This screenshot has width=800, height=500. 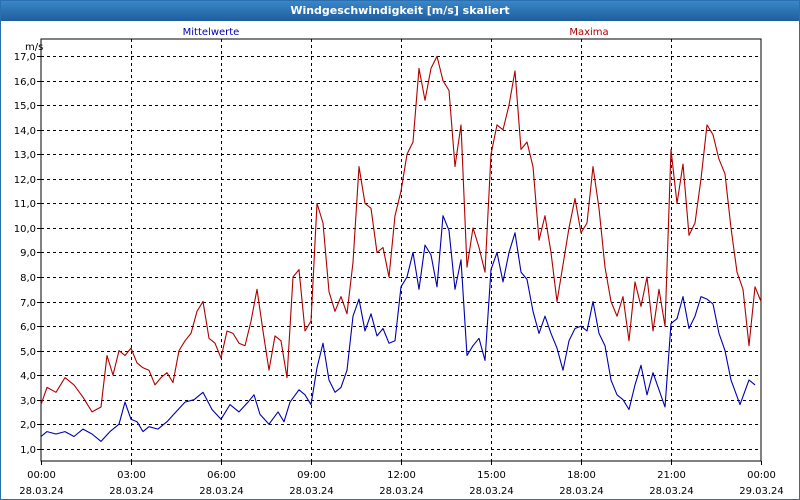 I want to click on y-tick-label: 11,0, so click(x=25, y=204).